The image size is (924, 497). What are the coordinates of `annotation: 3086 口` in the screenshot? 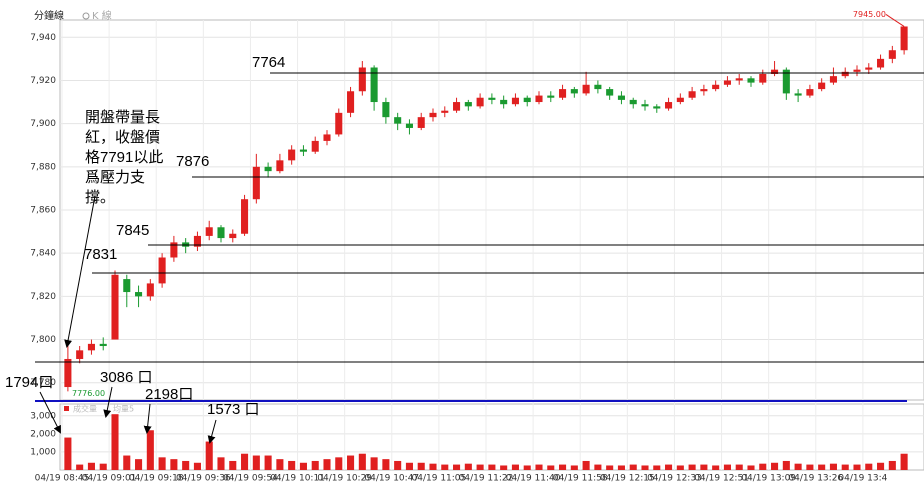 It's located at (126, 377).